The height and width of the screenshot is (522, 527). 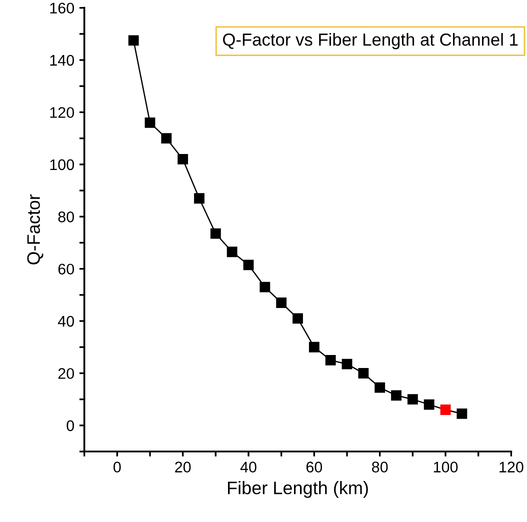 I want to click on x-tick-label: 40, so click(x=248, y=467).